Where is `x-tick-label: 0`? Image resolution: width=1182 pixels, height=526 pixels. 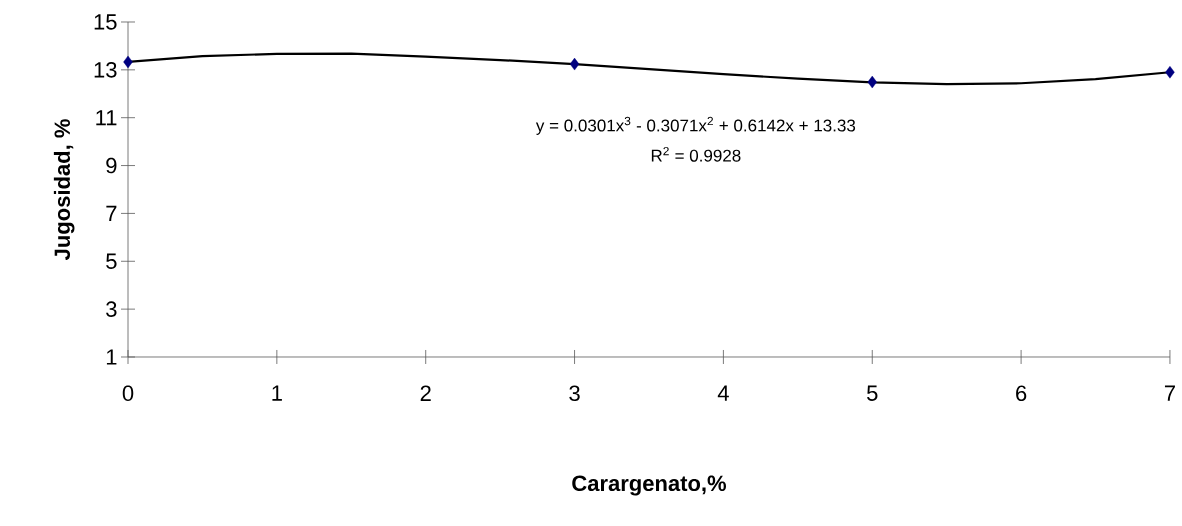 x-tick-label: 0 is located at coordinates (128, 393).